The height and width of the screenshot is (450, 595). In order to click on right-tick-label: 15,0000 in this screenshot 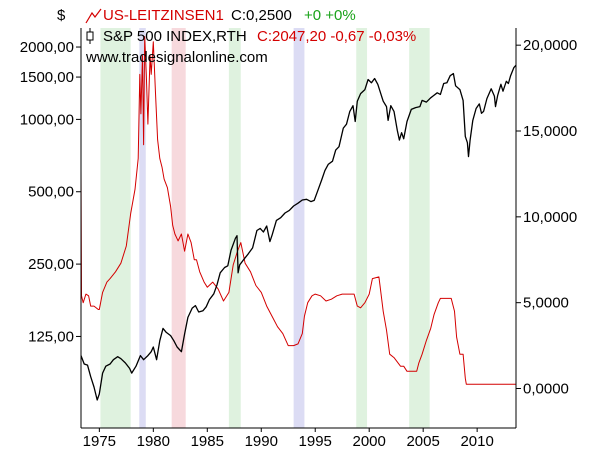, I will do `click(550, 131)`.